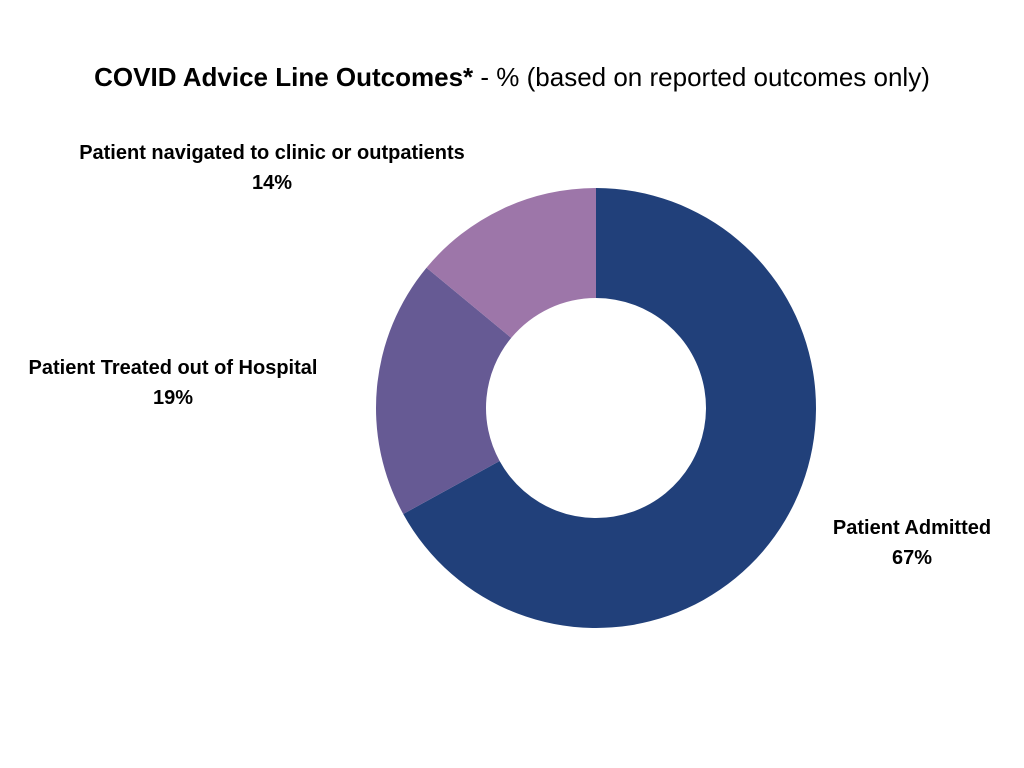 The width and height of the screenshot is (1024, 768). I want to click on chart-title-subtitle: - % (based on reported outcomes only), so click(705, 77).